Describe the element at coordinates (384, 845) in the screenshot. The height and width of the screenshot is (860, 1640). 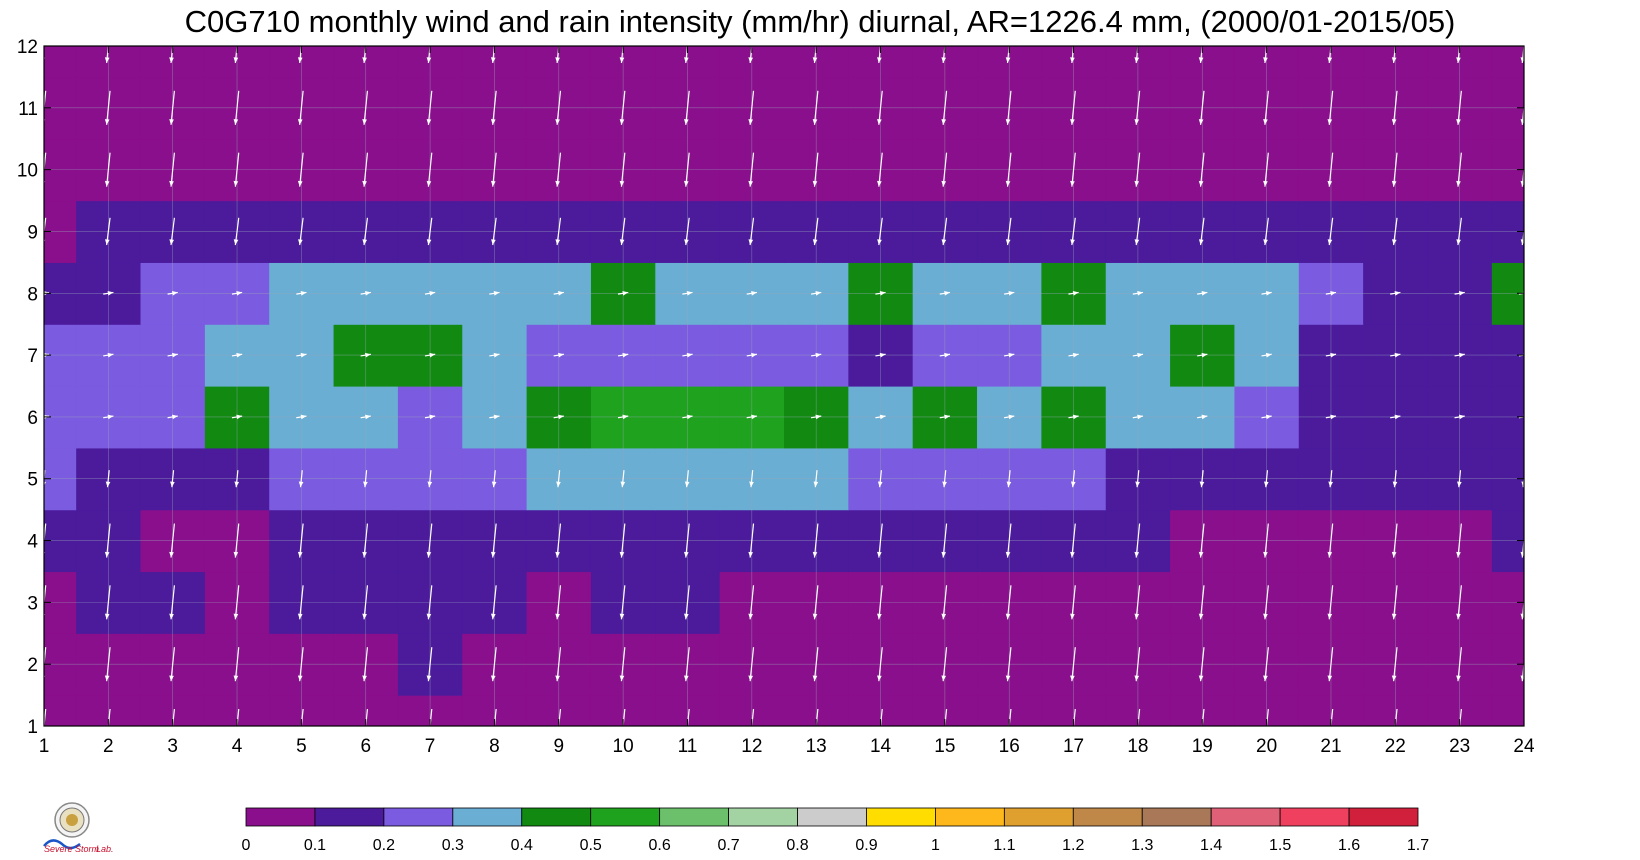
I see `colorbar-label: 0.2` at that location.